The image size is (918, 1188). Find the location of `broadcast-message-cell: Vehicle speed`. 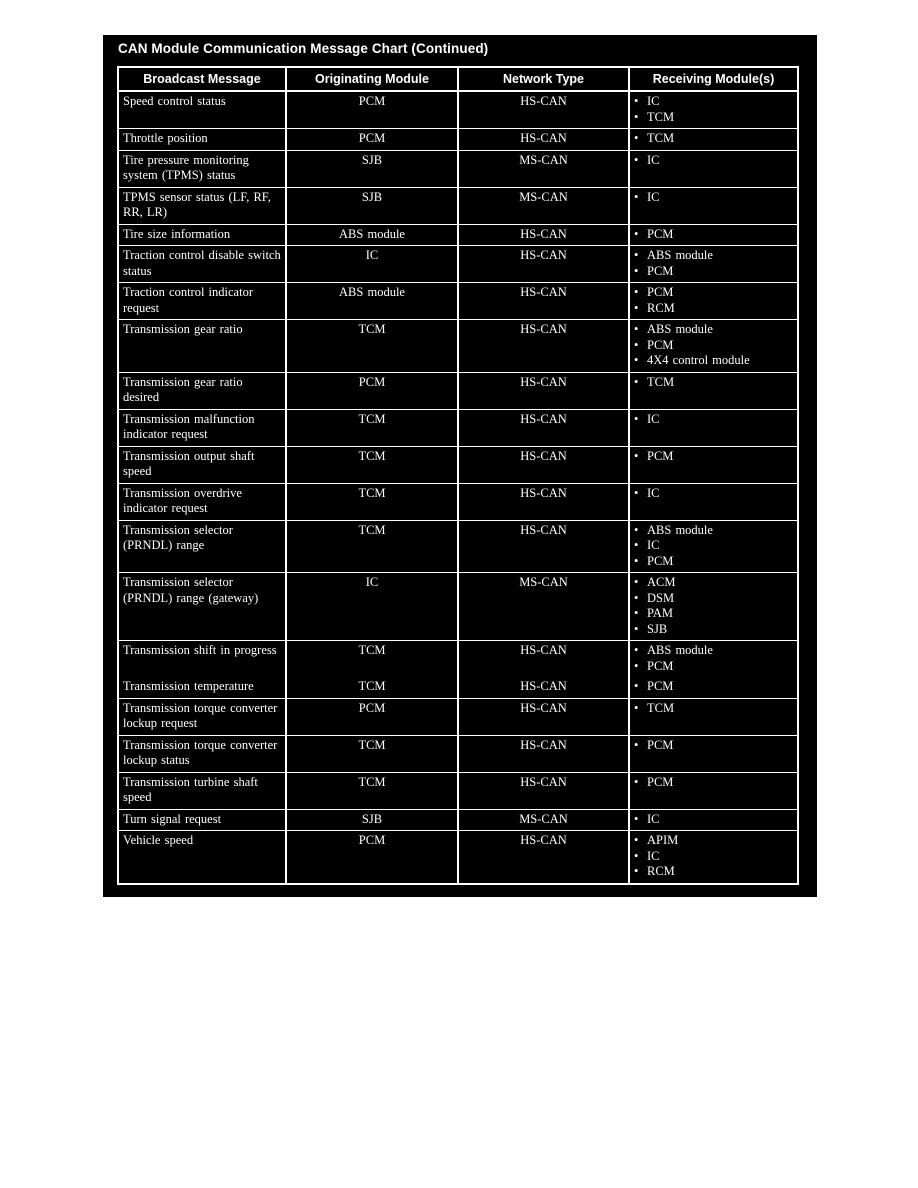

broadcast-message-cell: Vehicle speed is located at coordinates (202, 857).